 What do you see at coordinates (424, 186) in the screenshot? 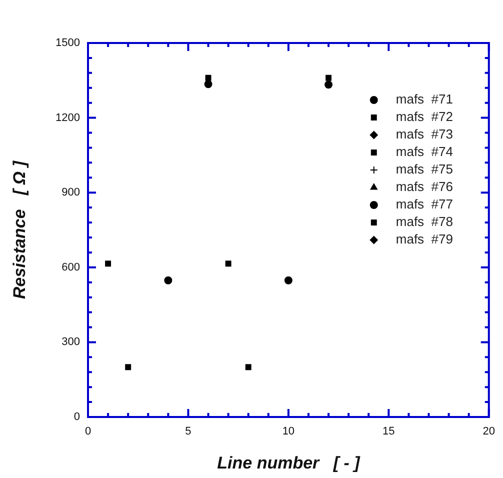
I see `legend-label: mafs #76` at bounding box center [424, 186].